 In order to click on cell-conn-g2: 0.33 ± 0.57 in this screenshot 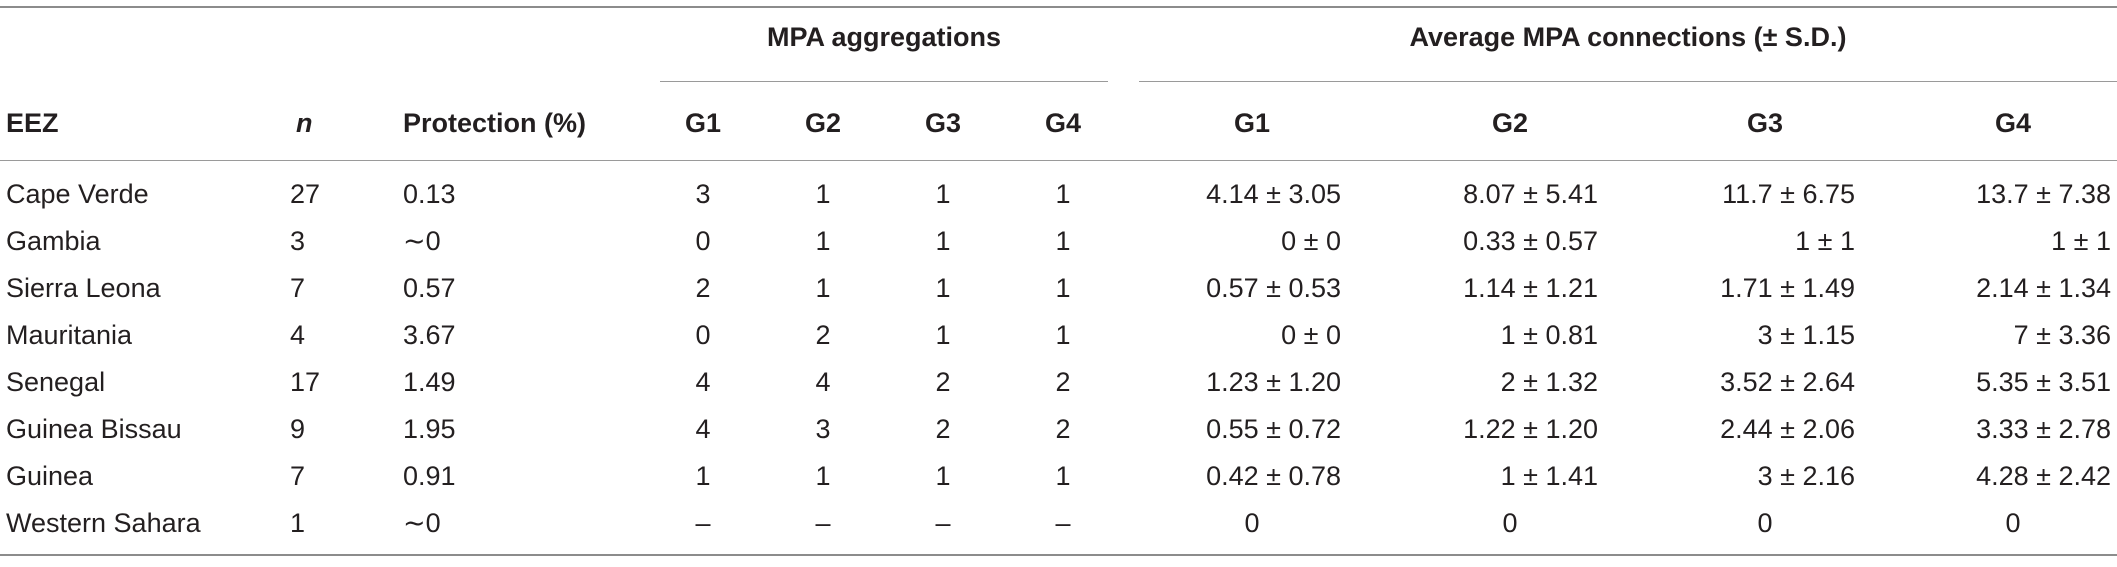, I will do `click(1530, 241)`.